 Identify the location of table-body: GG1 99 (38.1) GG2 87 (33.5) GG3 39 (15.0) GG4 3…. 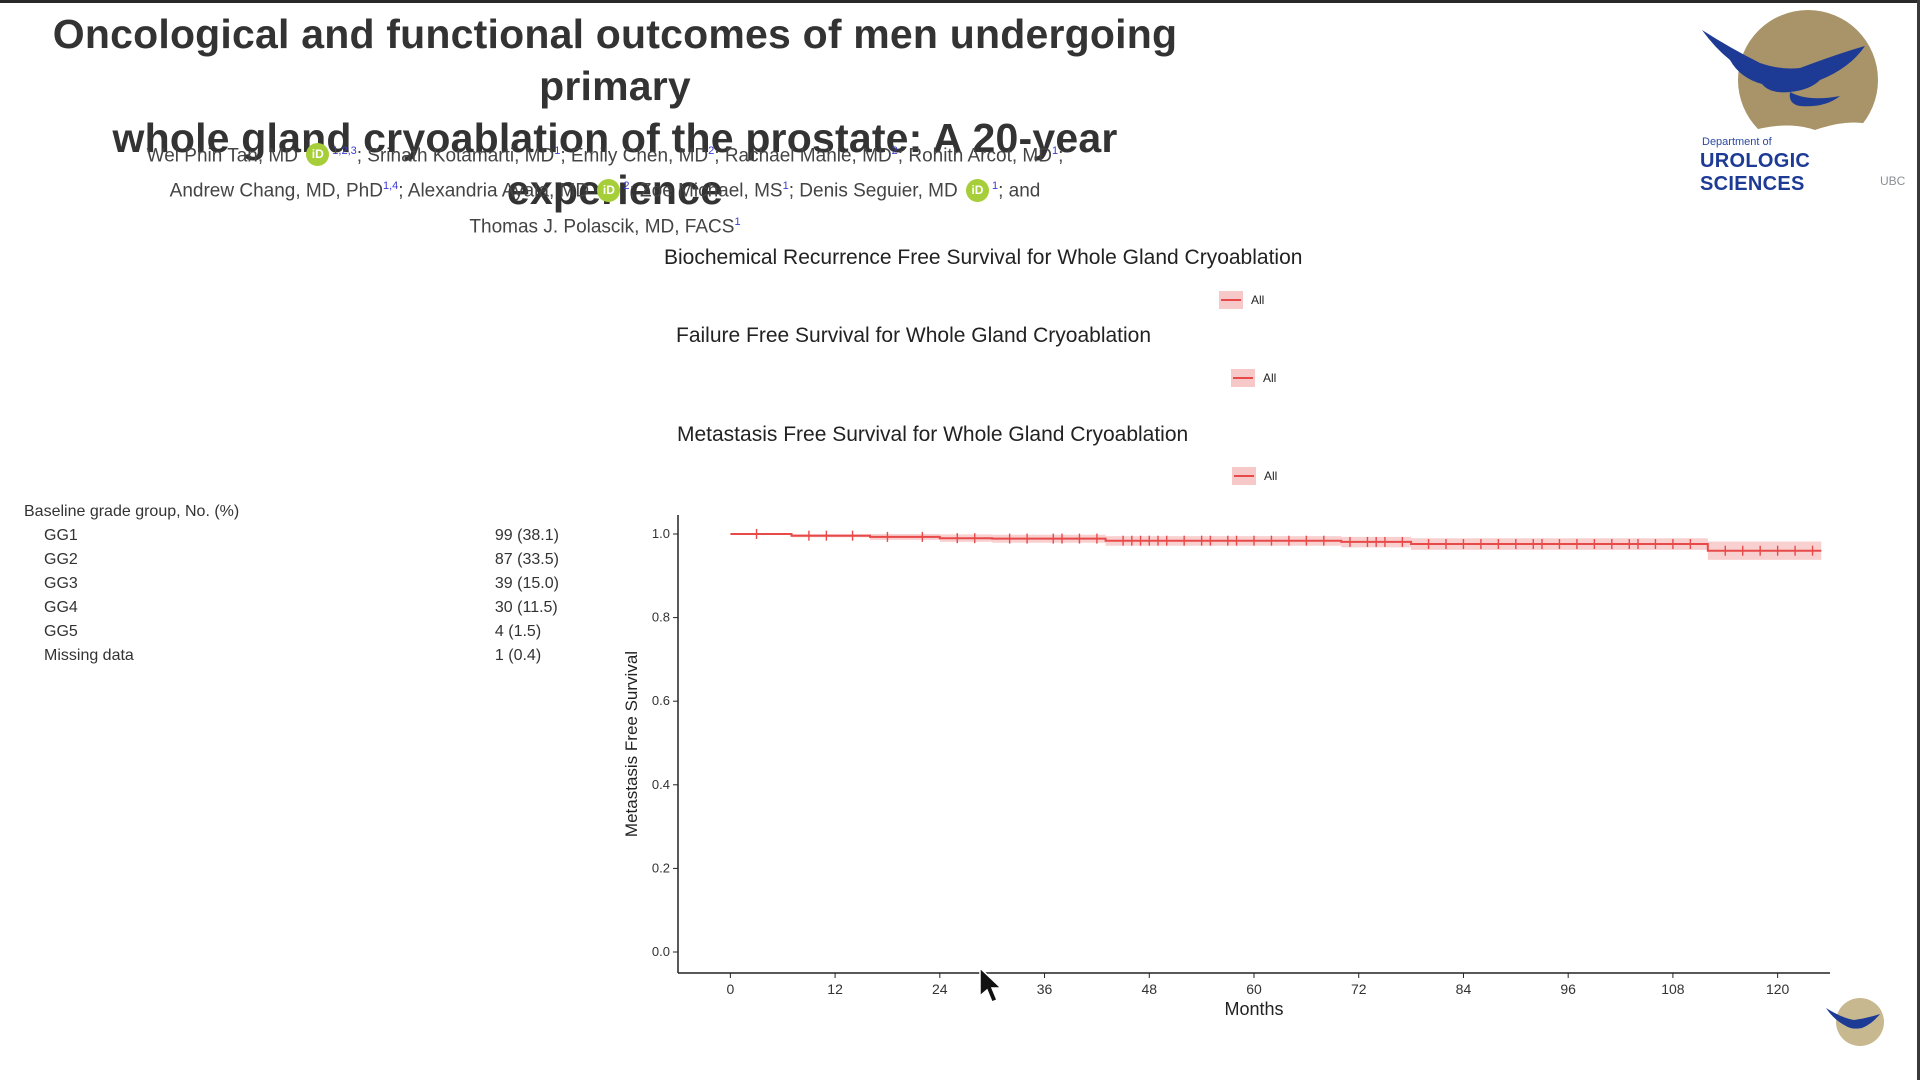
(309, 596).